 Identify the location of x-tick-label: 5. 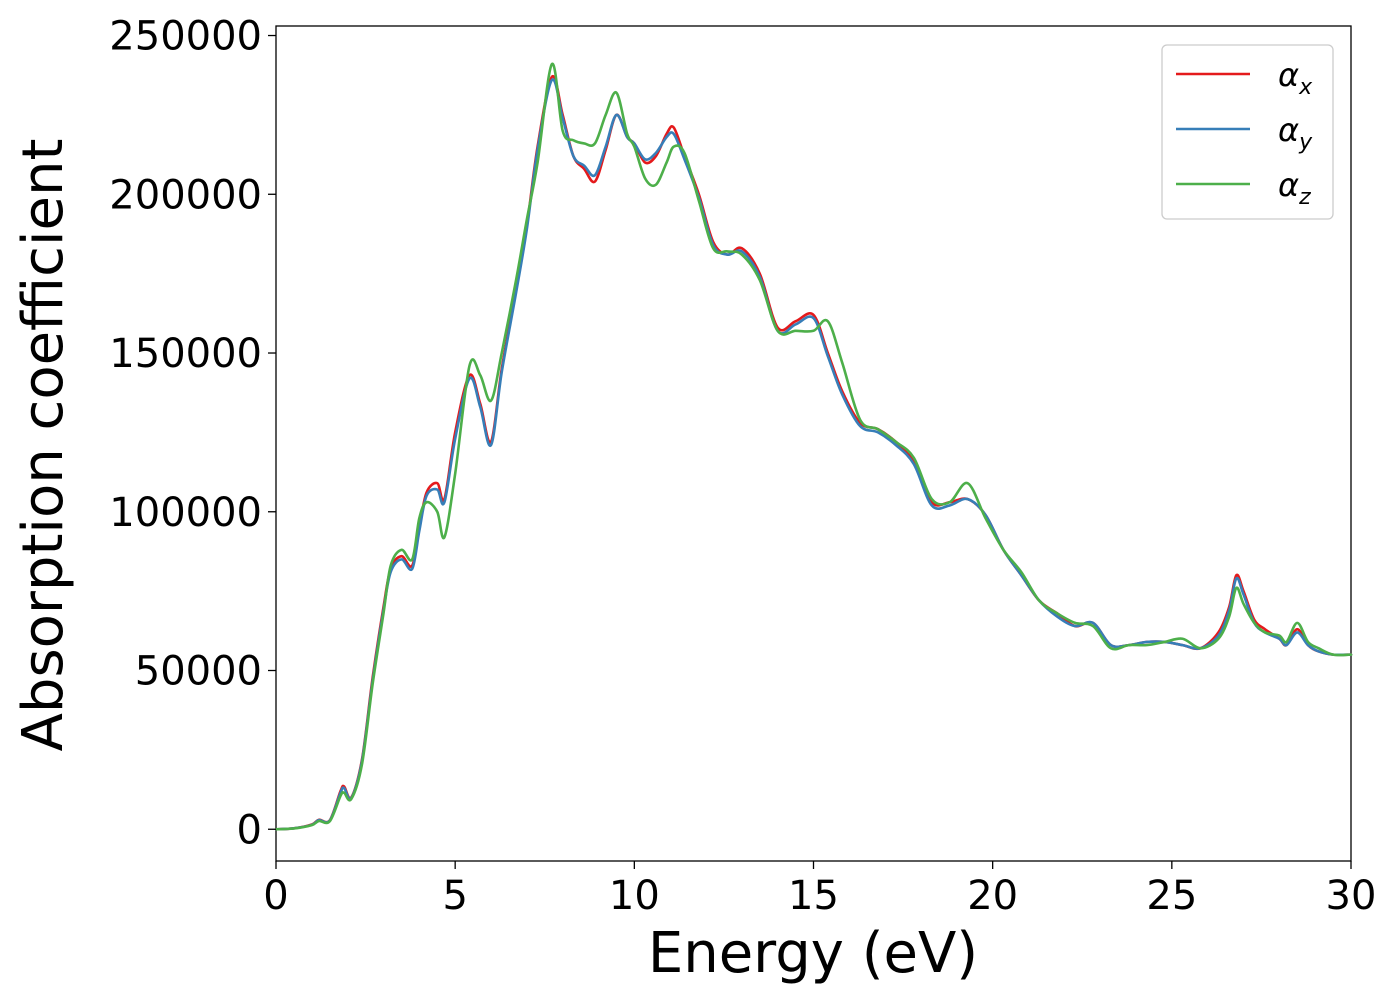
(454, 896).